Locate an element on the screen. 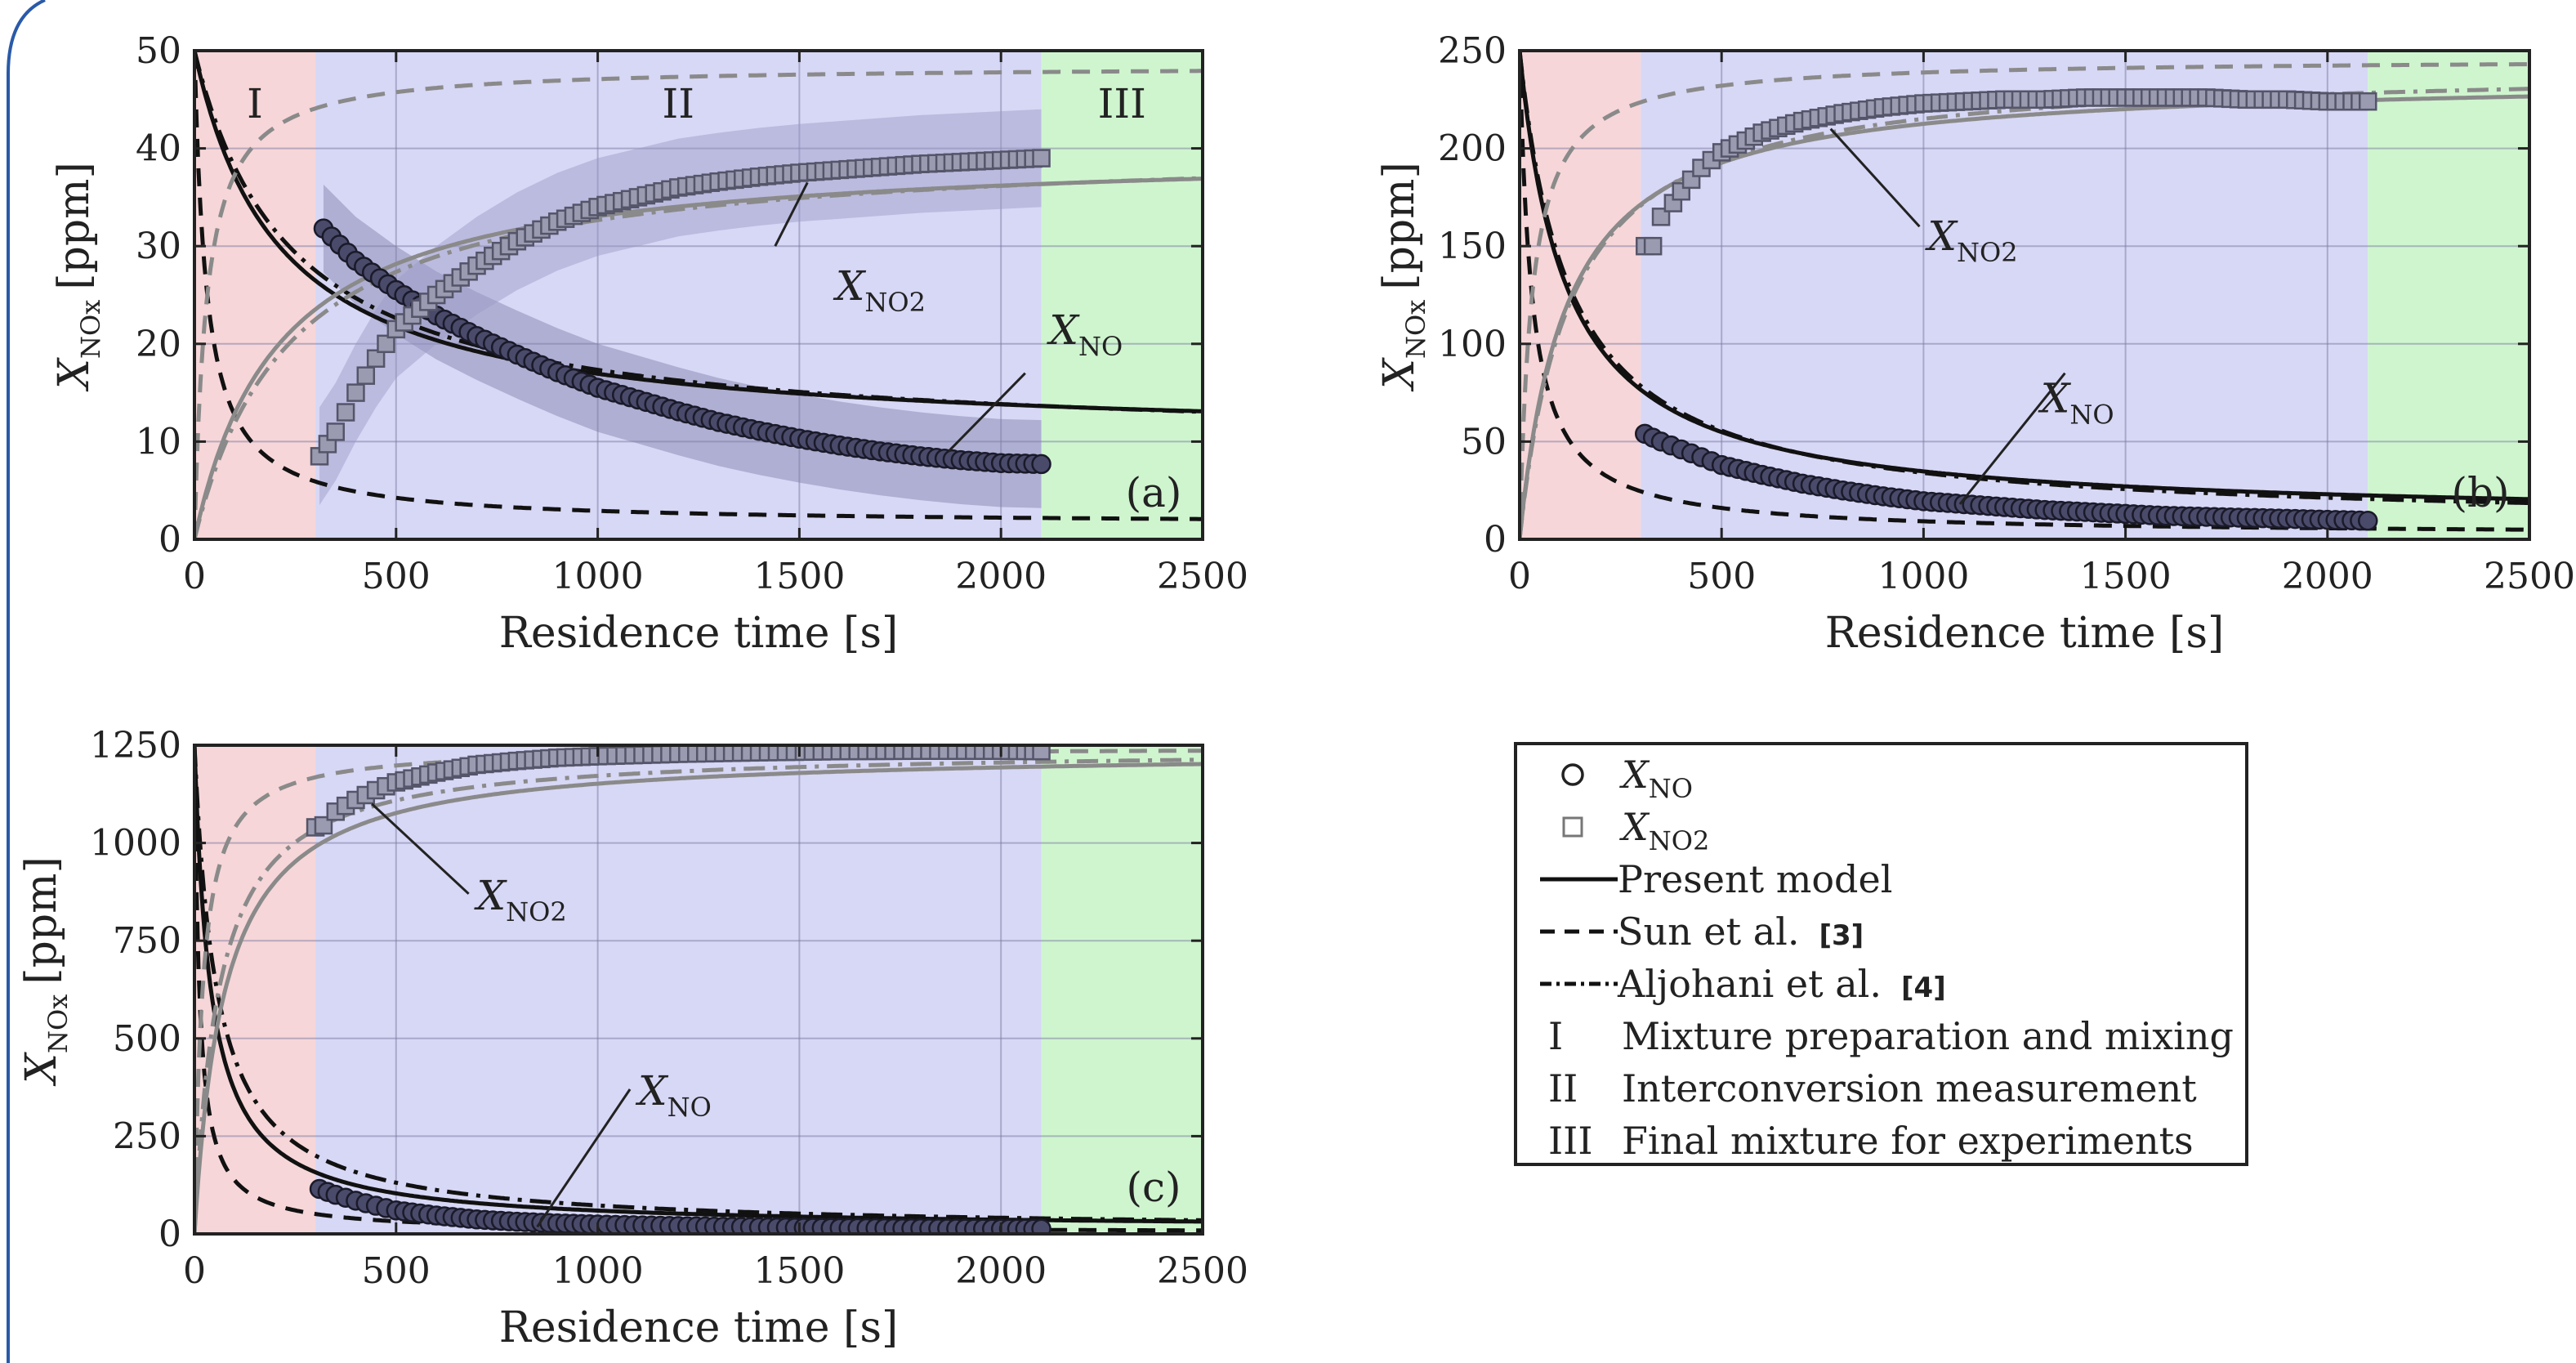 The image size is (2576, 1363). region-label-1: I is located at coordinates (255, 103).